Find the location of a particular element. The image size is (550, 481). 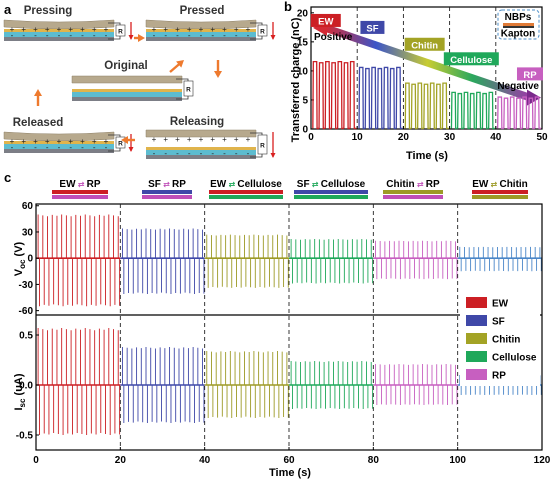

y-tick-label: 20 is located at coordinates (303, 13).